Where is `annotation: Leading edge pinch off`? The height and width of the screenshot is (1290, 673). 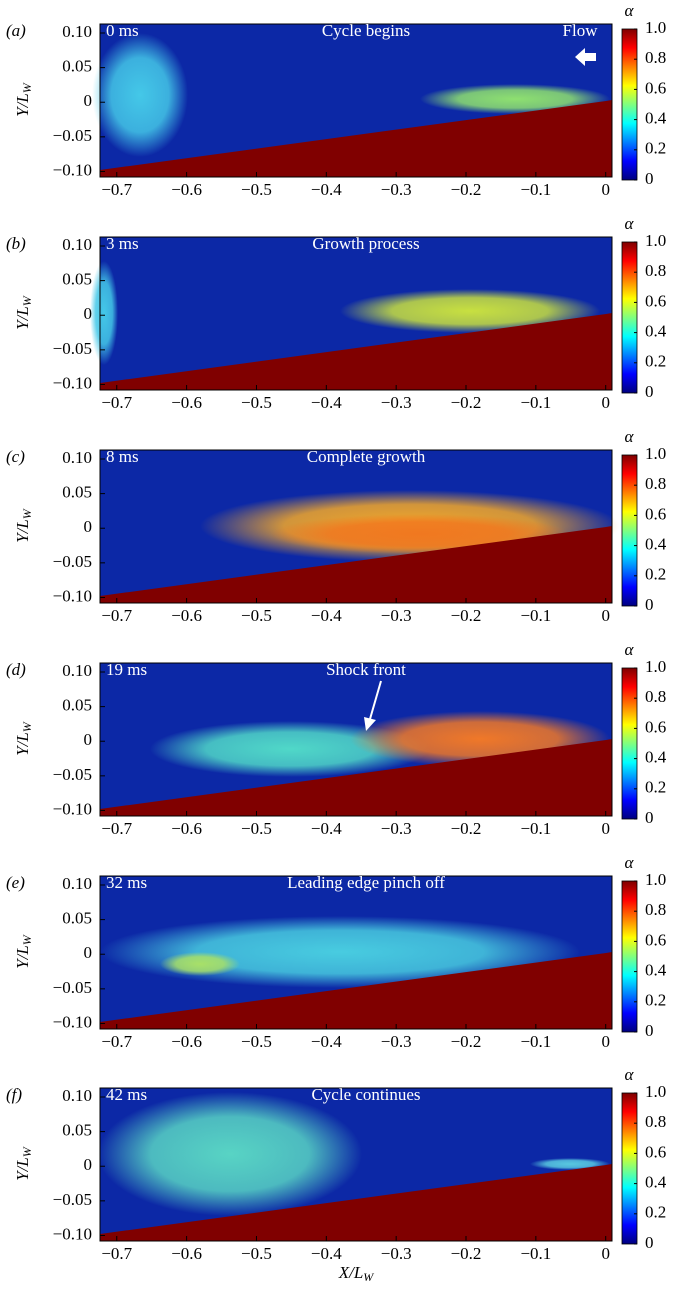 annotation: Leading edge pinch off is located at coordinates (366, 882).